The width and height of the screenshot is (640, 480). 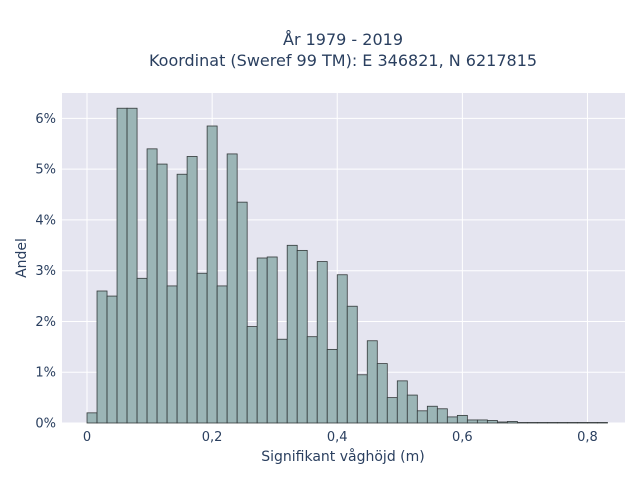 I want to click on y-tick-label: 1%, so click(x=45, y=373).